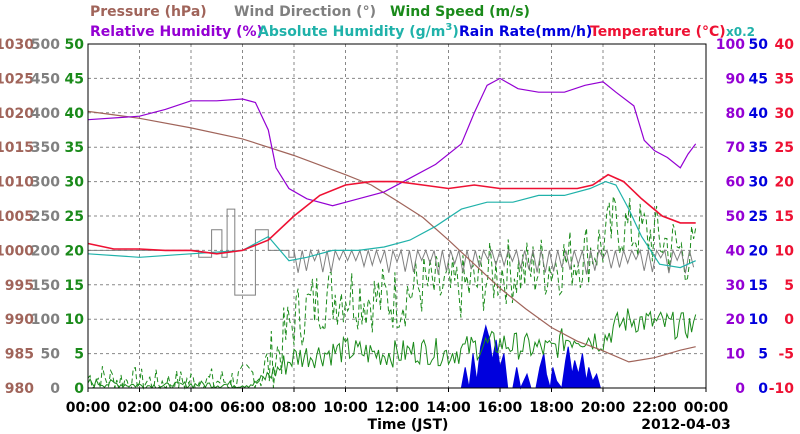 Image resolution: width=800 pixels, height=434 pixels. What do you see at coordinates (736, 251) in the screenshot?
I see `y-tick-label-rel-hum: 40` at bounding box center [736, 251].